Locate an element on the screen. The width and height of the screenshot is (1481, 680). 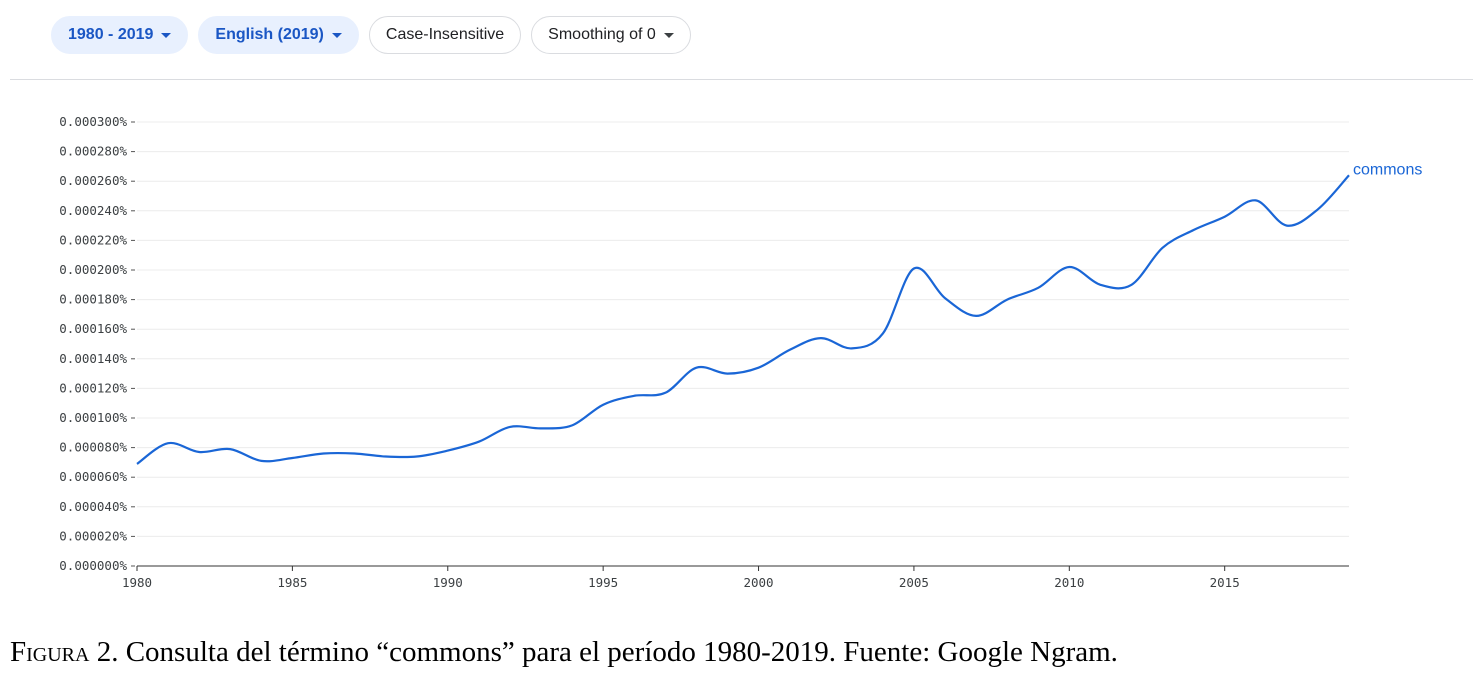
x-tick-label: 2010 is located at coordinates (1069, 582).